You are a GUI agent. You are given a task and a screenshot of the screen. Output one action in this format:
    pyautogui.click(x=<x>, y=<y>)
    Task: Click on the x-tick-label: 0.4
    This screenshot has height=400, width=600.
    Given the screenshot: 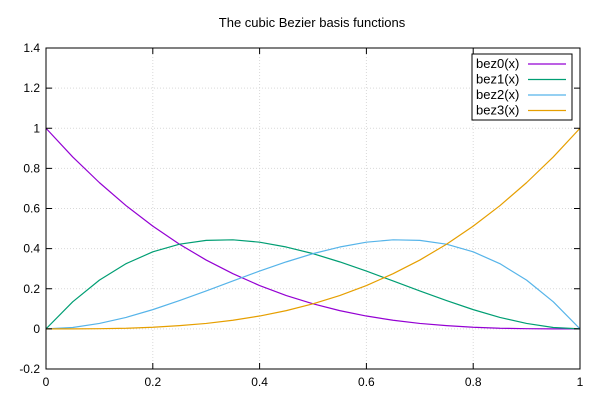 What is the action you would take?
    pyautogui.click(x=259, y=382)
    